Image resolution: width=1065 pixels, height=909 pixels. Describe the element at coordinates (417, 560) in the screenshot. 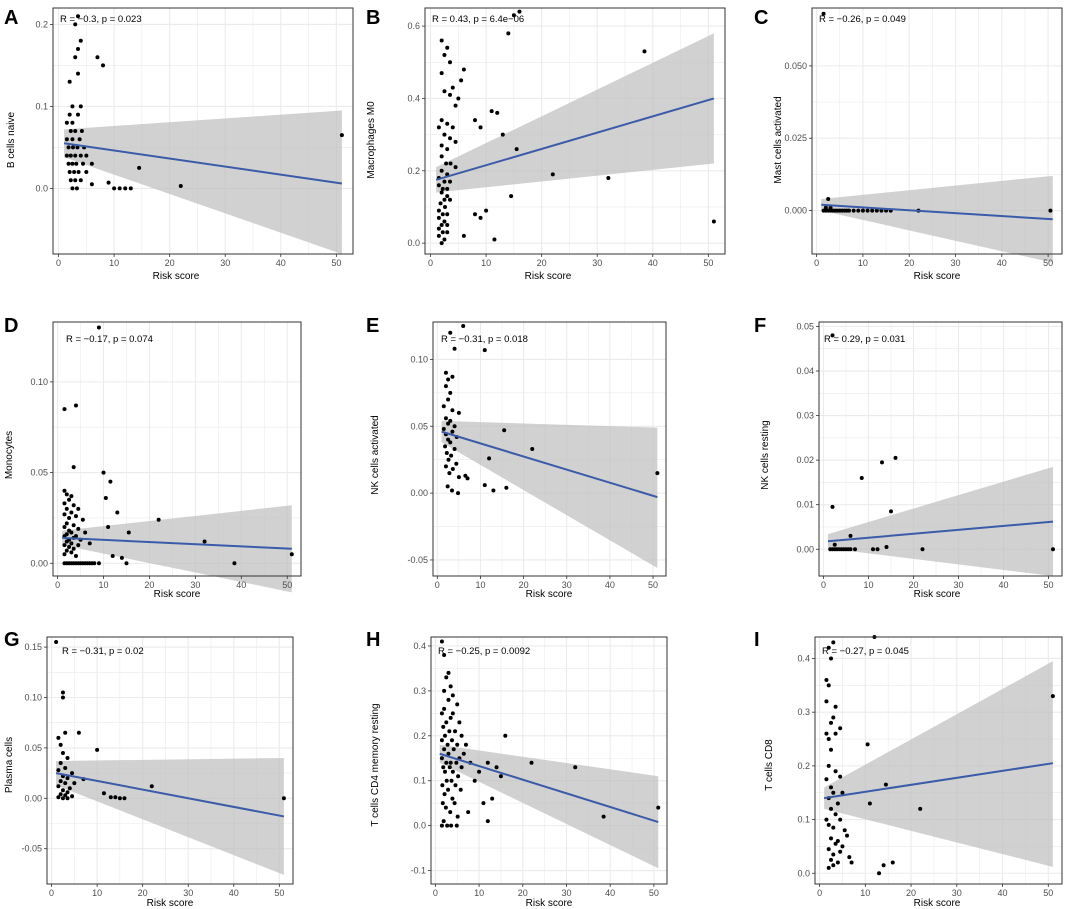

I see `y-tick-label: -0.05` at that location.